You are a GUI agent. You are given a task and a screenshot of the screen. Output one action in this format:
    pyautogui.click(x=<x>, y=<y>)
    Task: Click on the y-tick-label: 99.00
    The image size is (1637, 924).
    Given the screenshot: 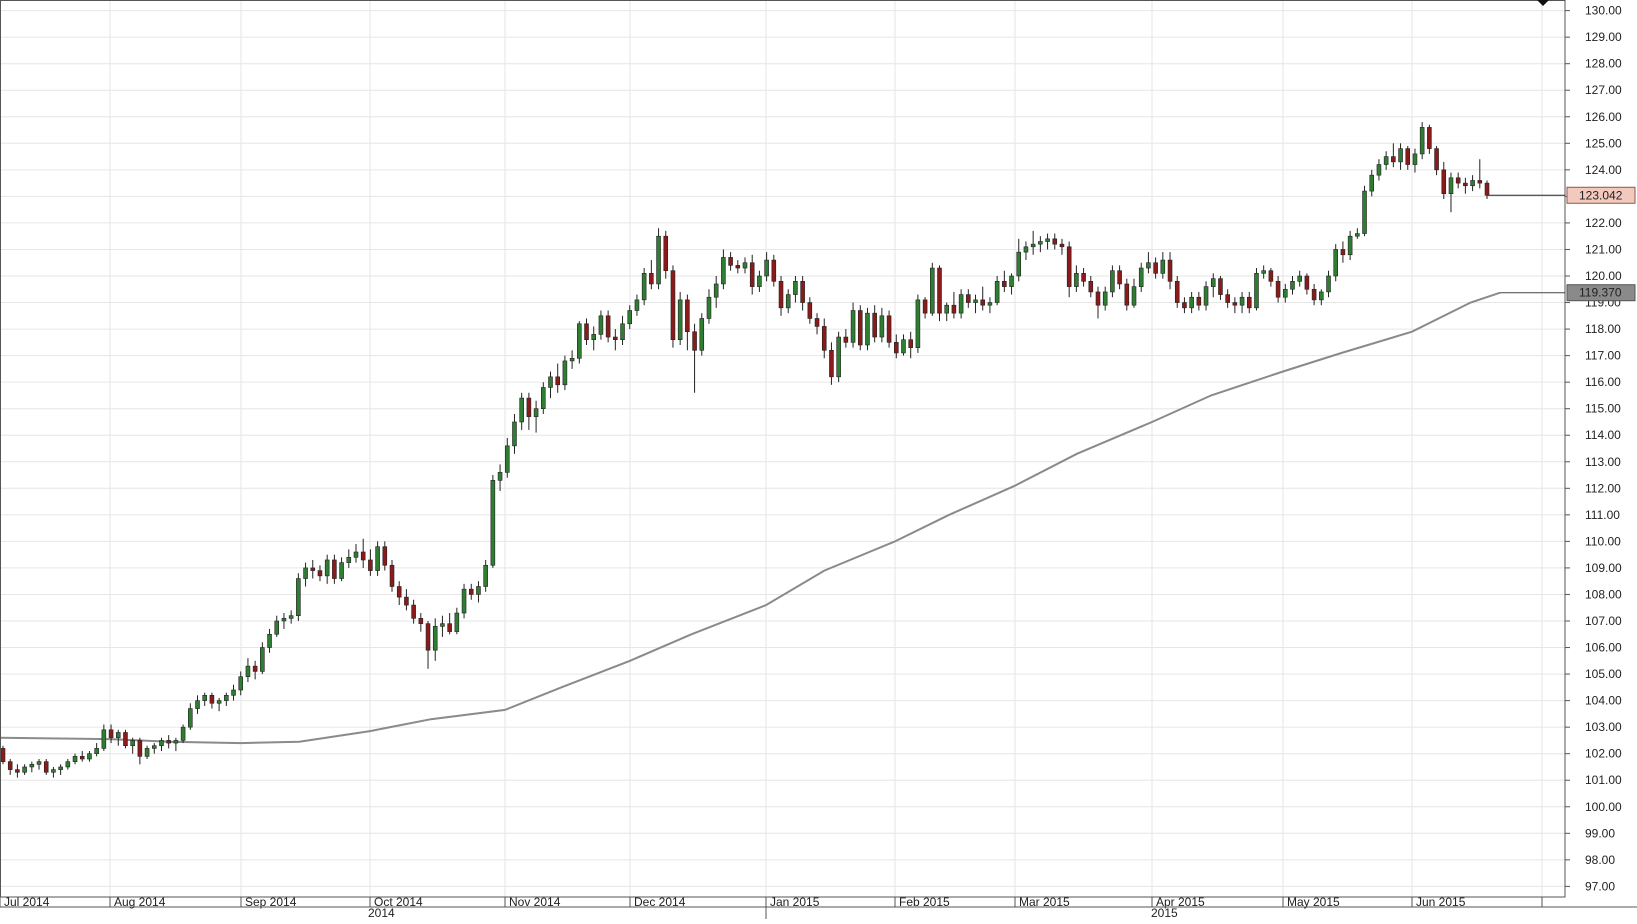 What is the action you would take?
    pyautogui.click(x=1600, y=833)
    